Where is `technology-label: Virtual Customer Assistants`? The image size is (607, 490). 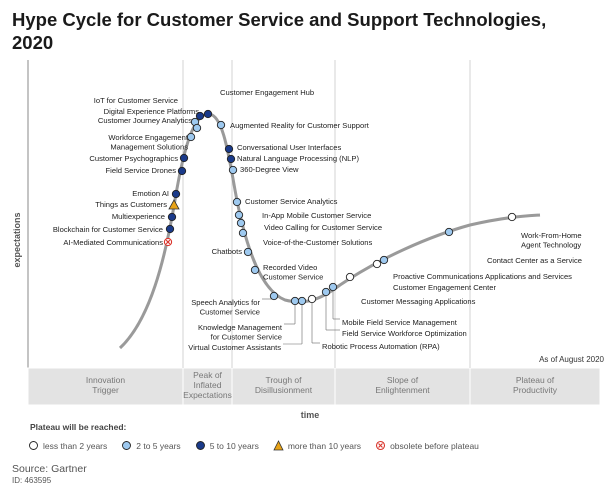
technology-label: Virtual Customer Assistants is located at coordinates (234, 347).